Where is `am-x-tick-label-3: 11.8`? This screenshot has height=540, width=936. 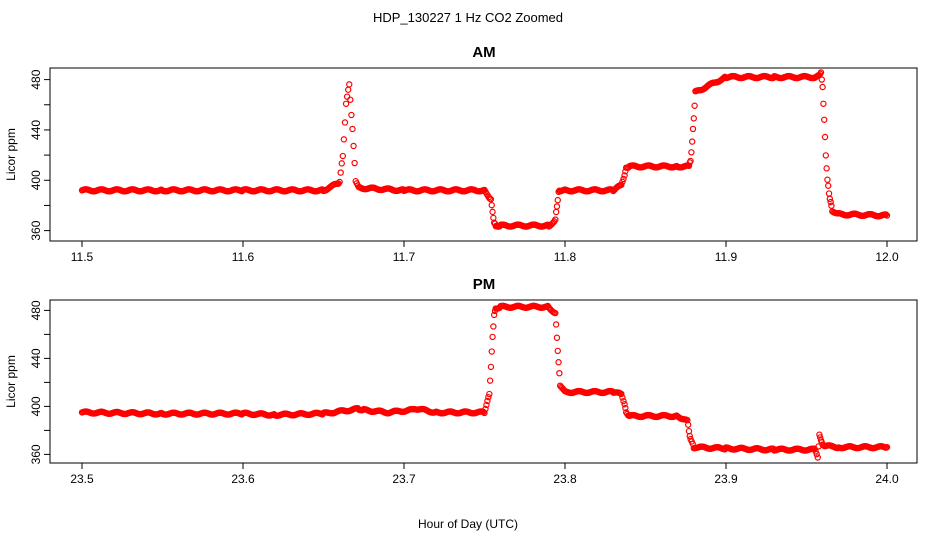
am-x-tick-label-3: 11.8 is located at coordinates (565, 257).